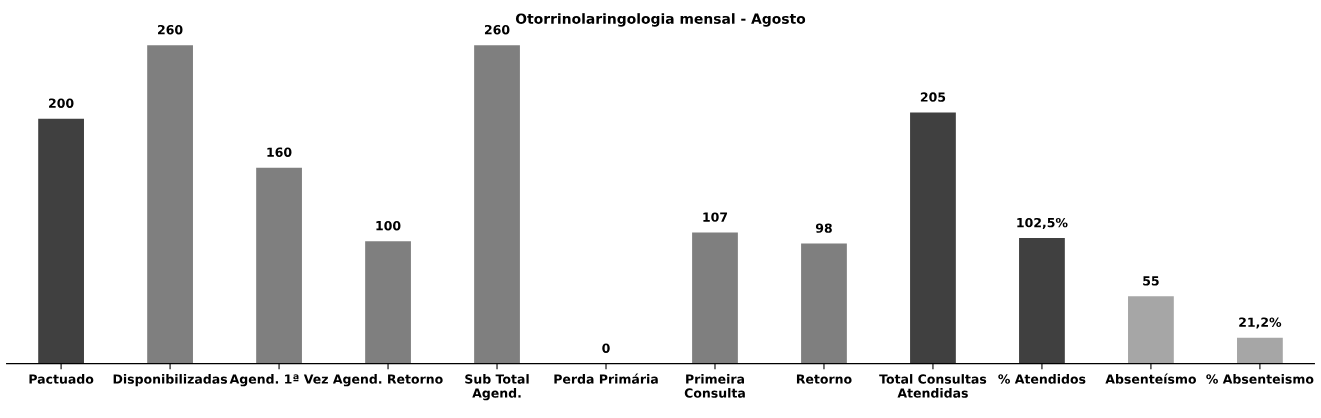 Image resolution: width=1321 pixels, height=418 pixels. What do you see at coordinates (1260, 379) in the screenshot?
I see `x-tick-label: % Absenteismo` at bounding box center [1260, 379].